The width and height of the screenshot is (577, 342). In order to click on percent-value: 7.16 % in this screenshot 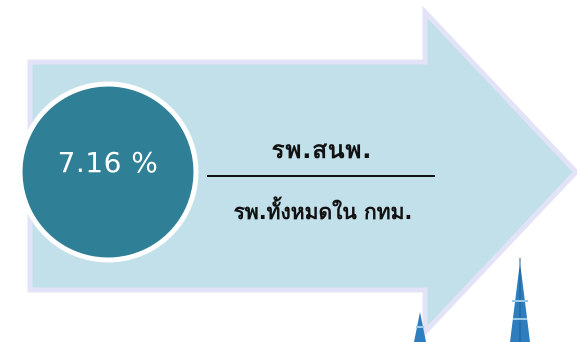, I will do `click(108, 162)`.